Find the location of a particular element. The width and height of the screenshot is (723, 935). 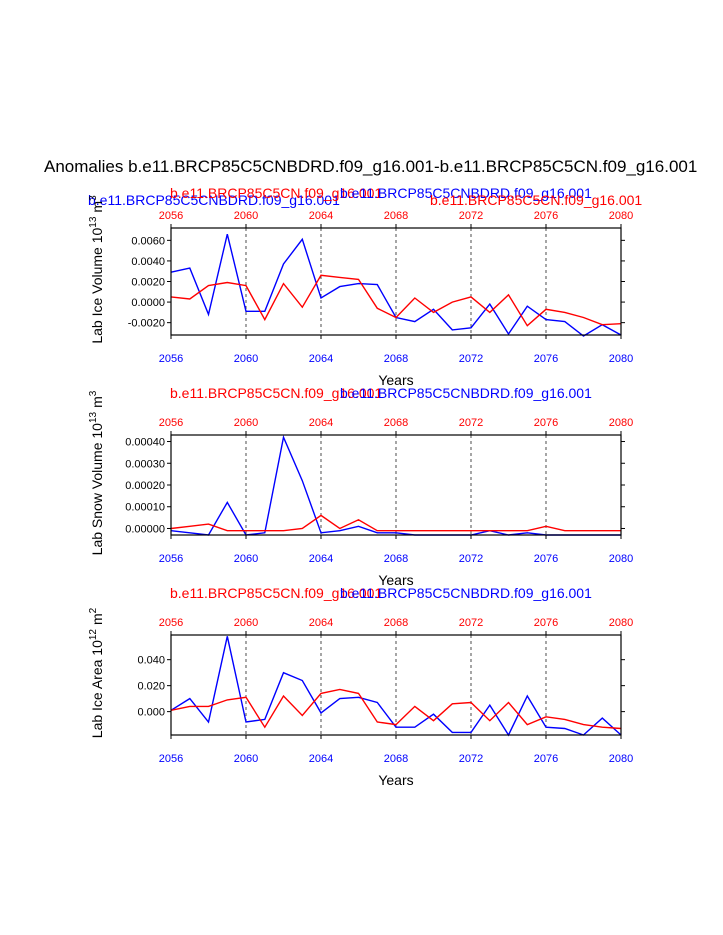

y-axis-label: Lab Ice Area 1012 m2 is located at coordinates (96, 672).